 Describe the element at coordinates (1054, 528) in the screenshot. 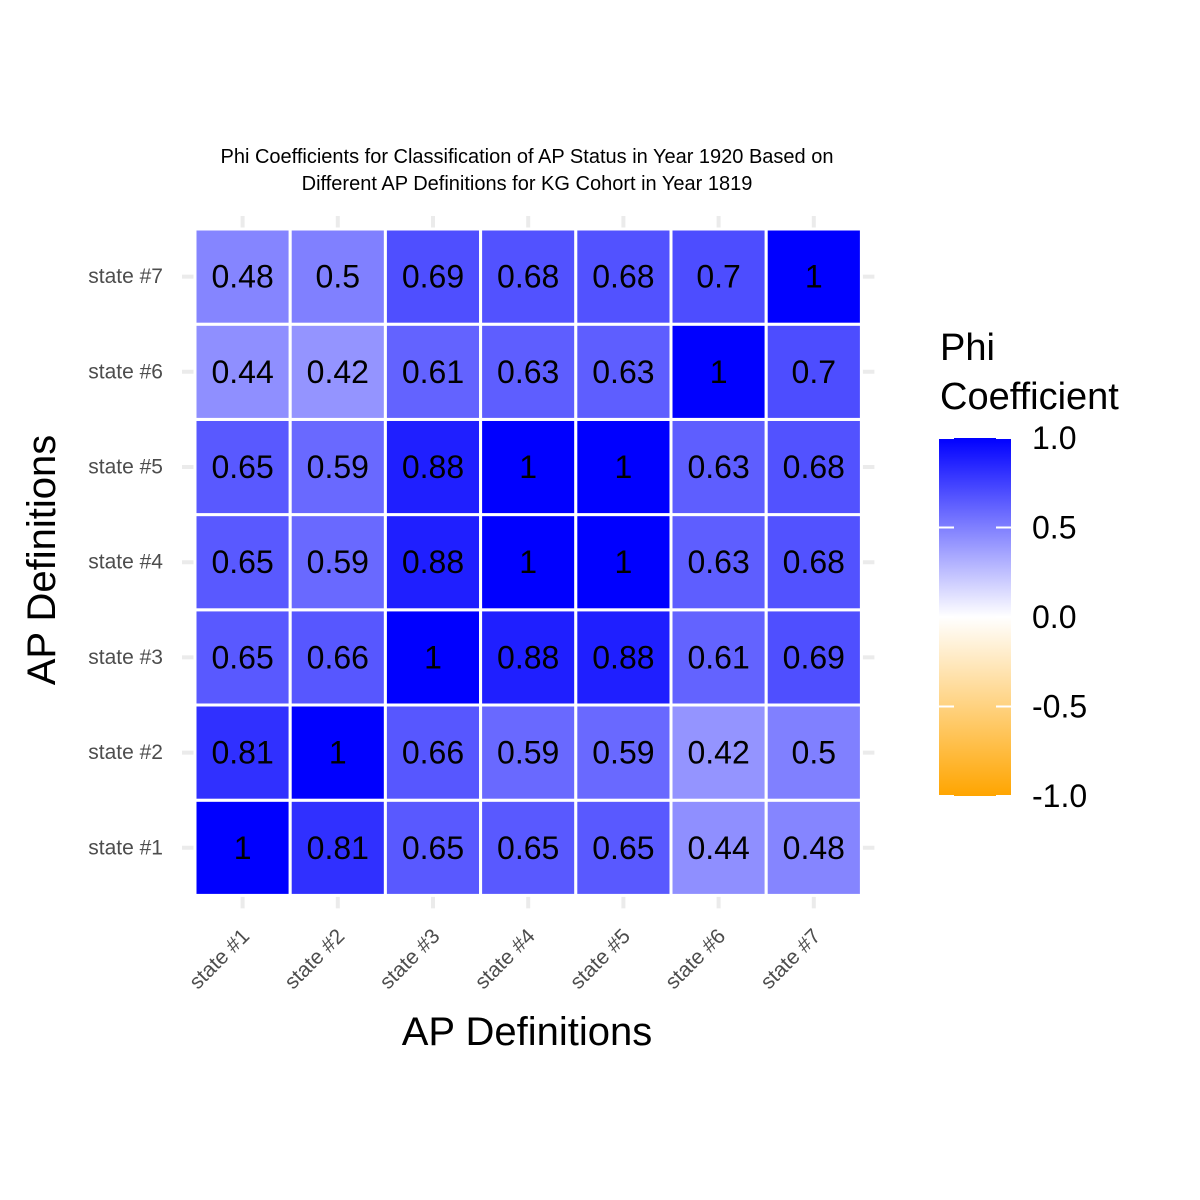

I see `legend-tick-label: 0.5` at that location.